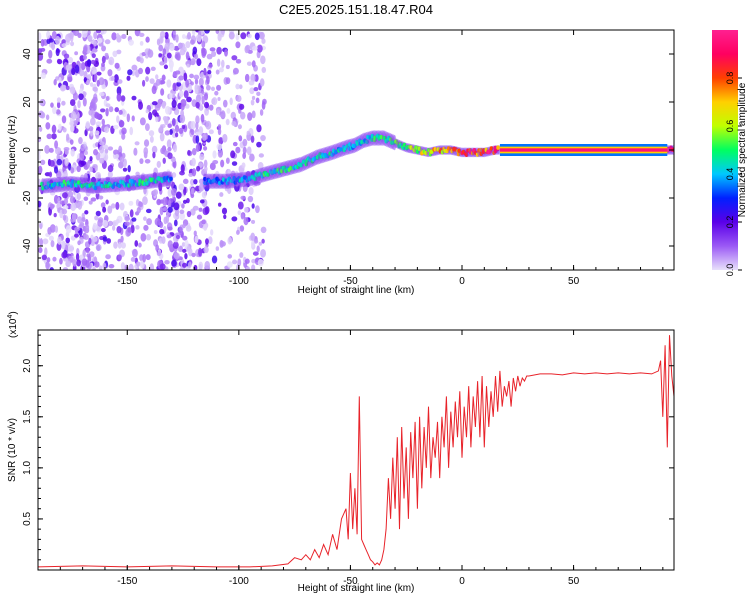 The width and height of the screenshot is (750, 605). What do you see at coordinates (350, 281) in the screenshot?
I see `spectrogram-xtick-label: -50` at bounding box center [350, 281].